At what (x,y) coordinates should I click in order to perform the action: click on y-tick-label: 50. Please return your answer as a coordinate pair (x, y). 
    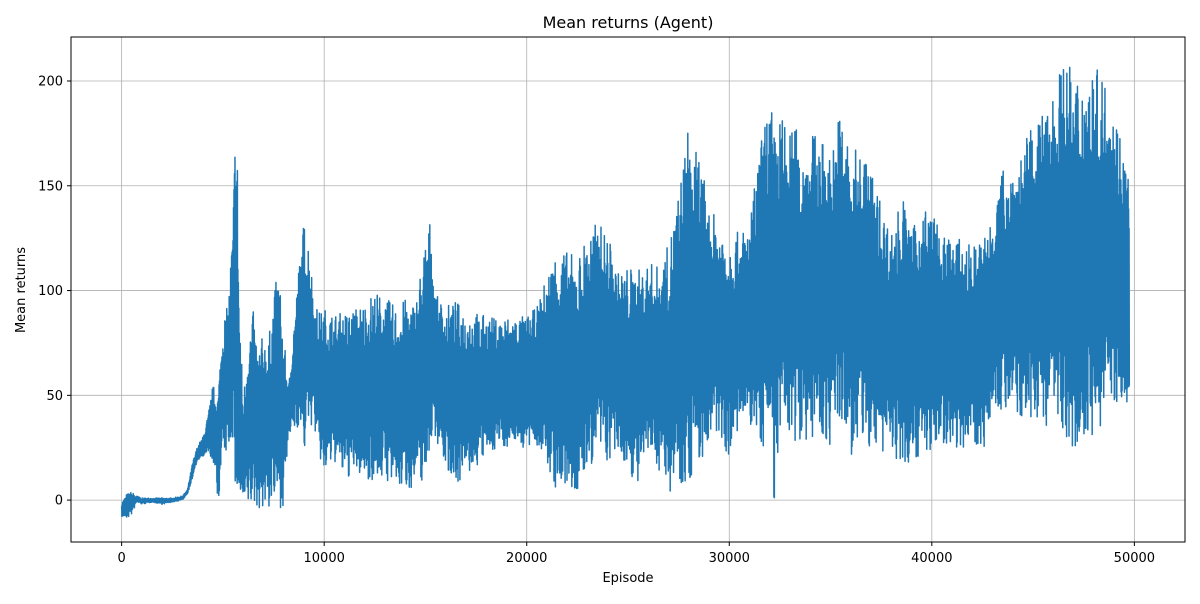
    Looking at the image, I should click on (54, 396).